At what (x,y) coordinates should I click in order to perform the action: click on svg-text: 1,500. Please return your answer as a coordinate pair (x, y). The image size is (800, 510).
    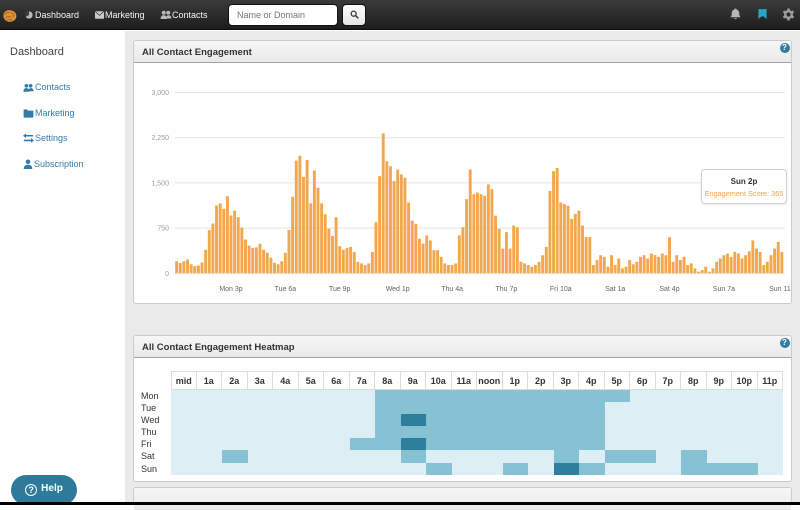
    Looking at the image, I should click on (160, 183).